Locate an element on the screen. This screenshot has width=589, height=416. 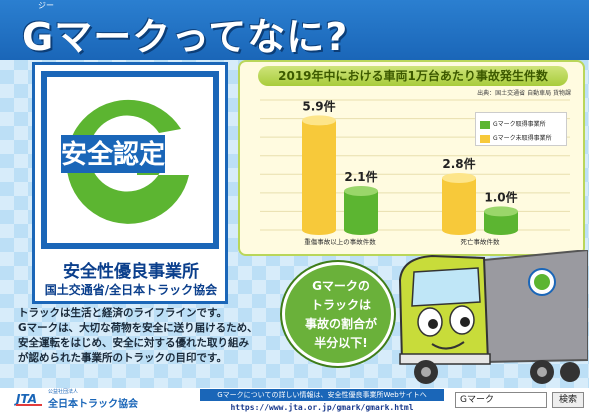
bubble-line: トラックは is located at coordinates (340, 305).